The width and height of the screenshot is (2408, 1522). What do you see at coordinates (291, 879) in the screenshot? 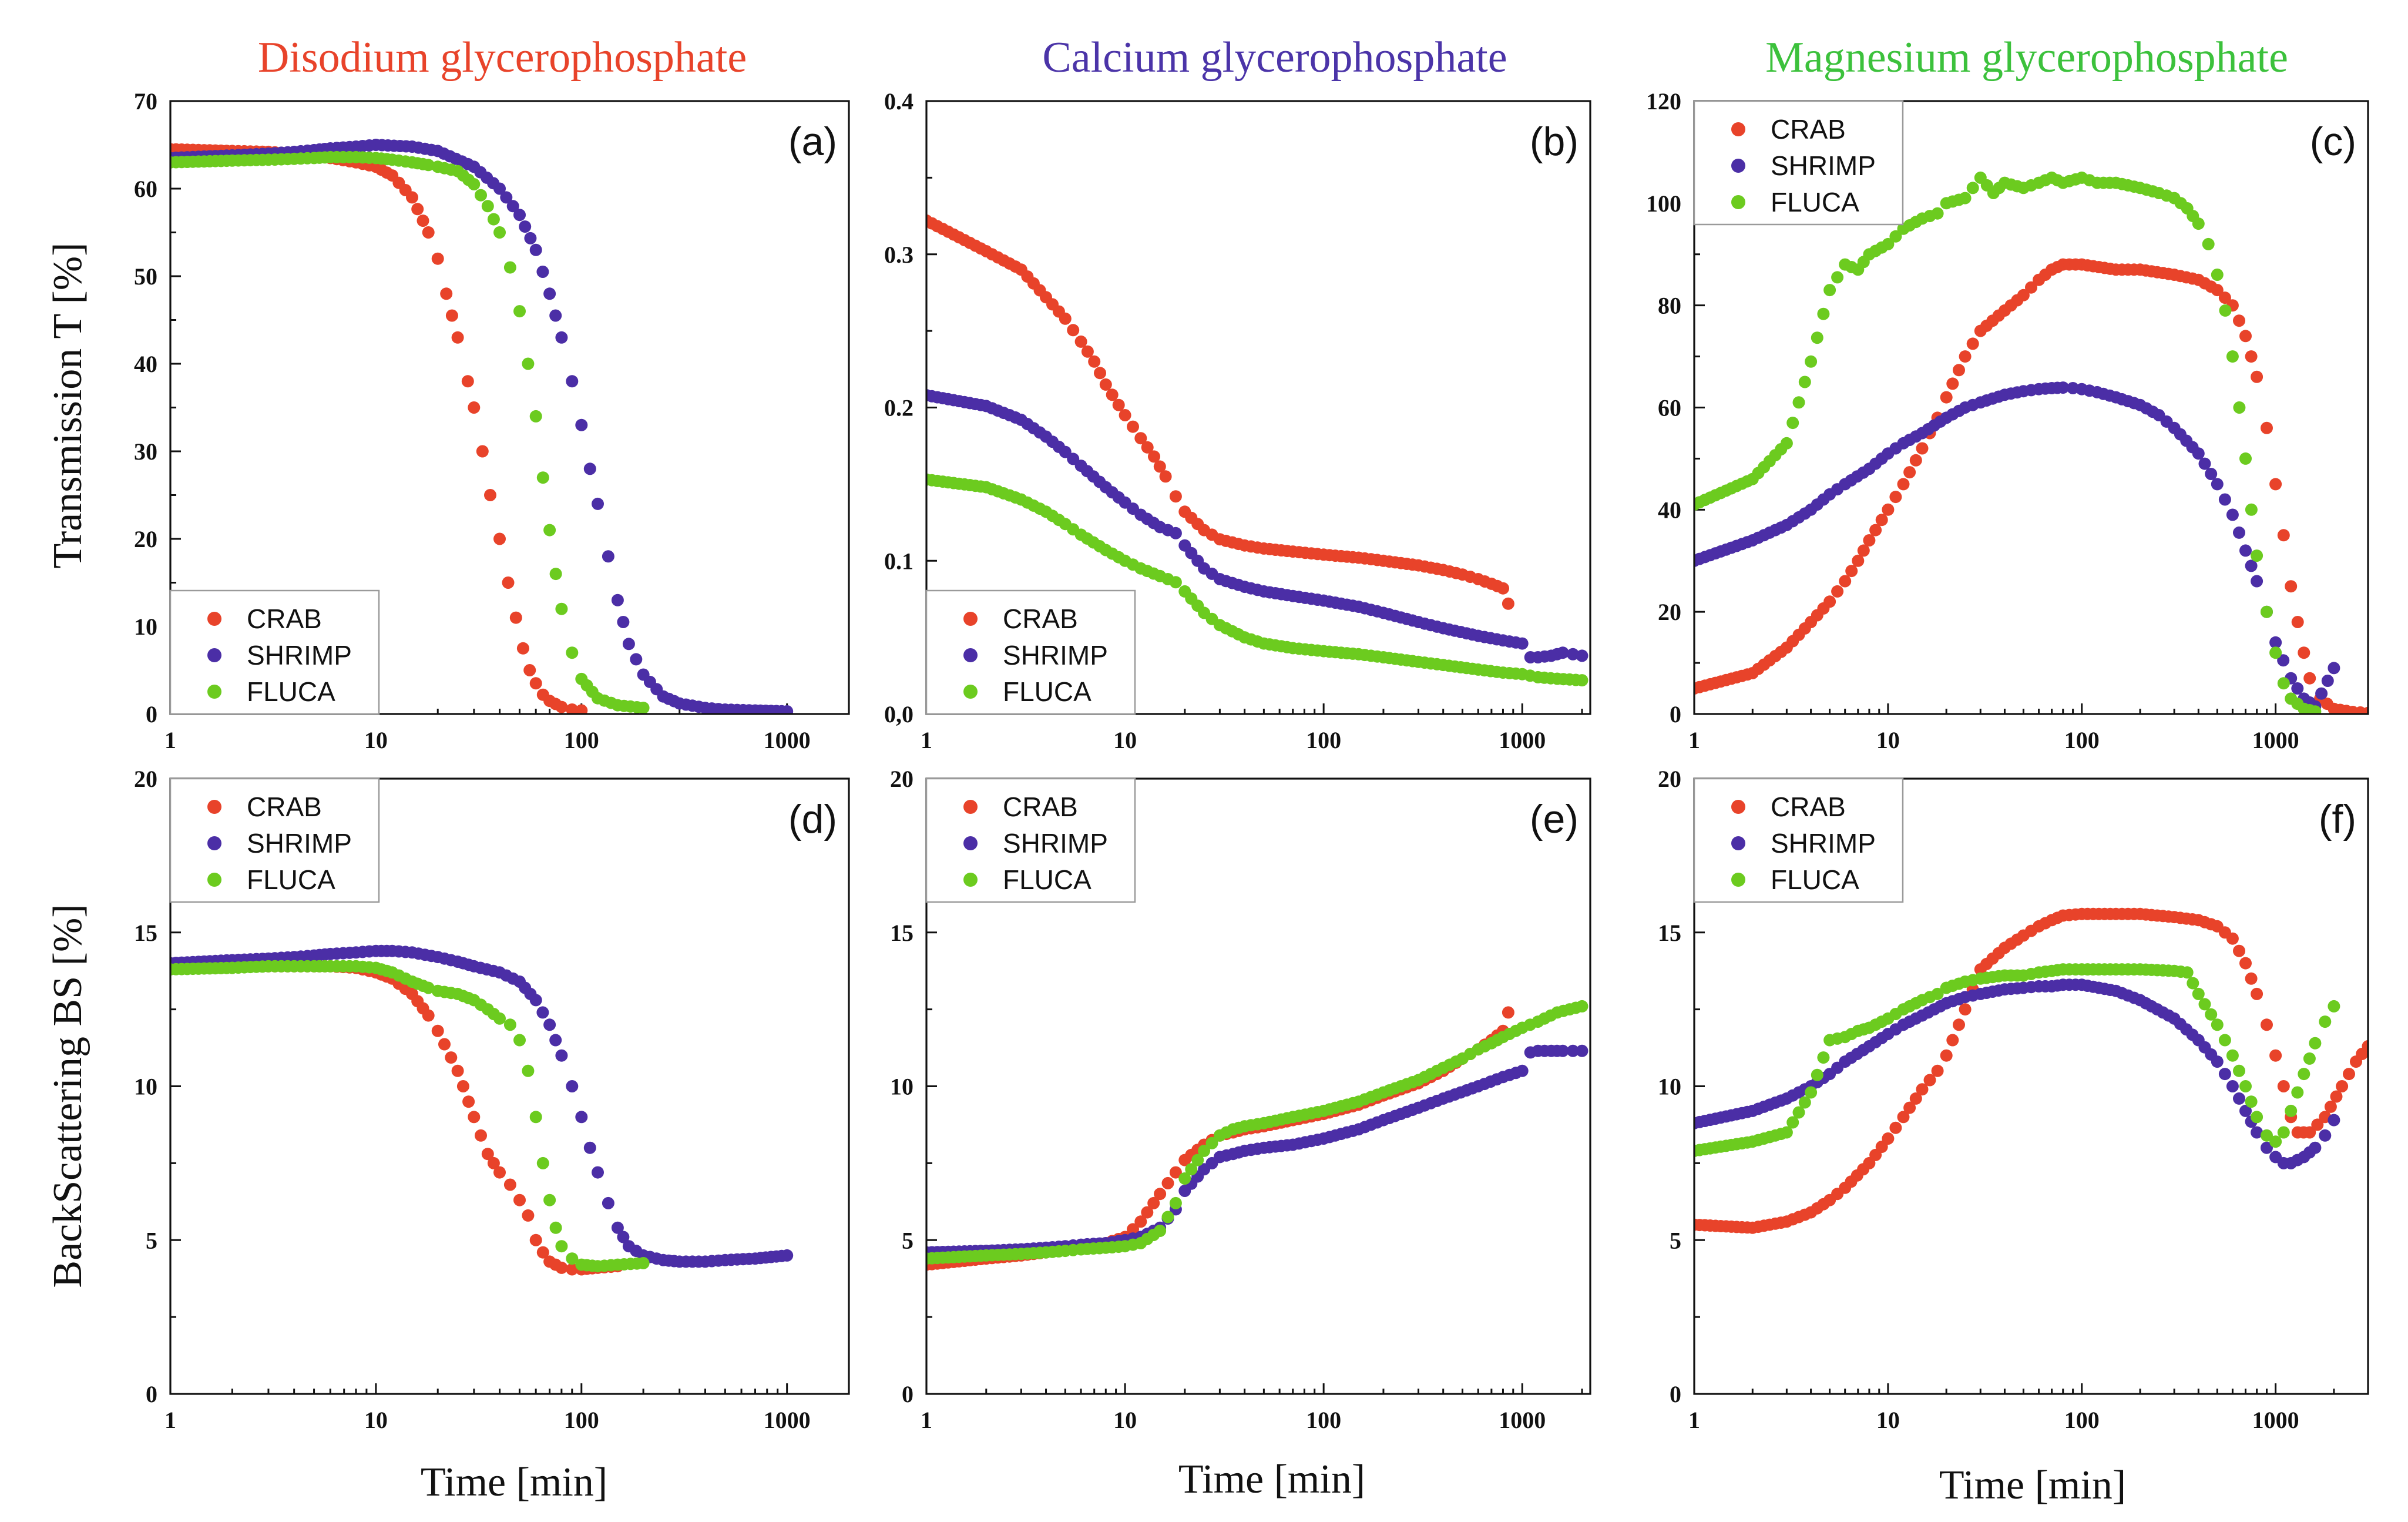
I see `legend-label: FLUCA` at bounding box center [291, 879].